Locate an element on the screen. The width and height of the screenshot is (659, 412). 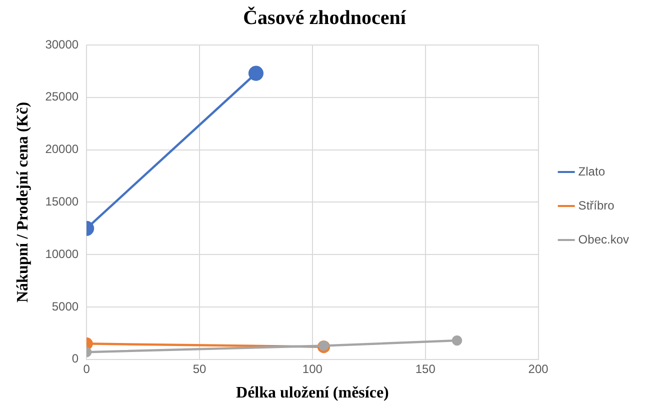
y-tick-label: 15000 is located at coordinates (62, 201).